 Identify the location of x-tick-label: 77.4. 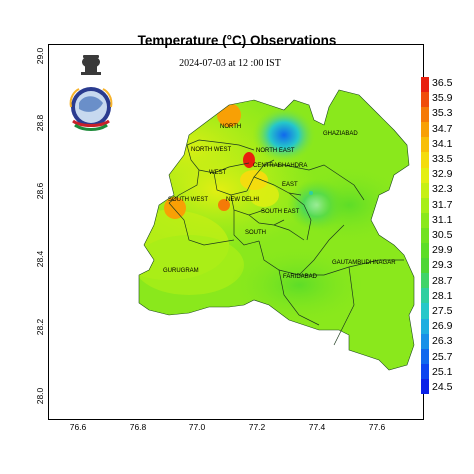
(317, 427).